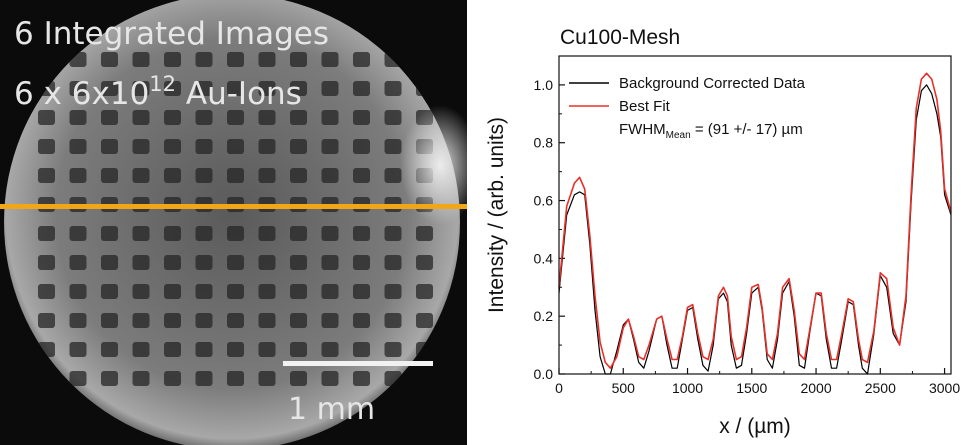 The height and width of the screenshot is (445, 961). Describe the element at coordinates (712, 83) in the screenshot. I see `legend-label-data: Background Corrected Data` at that location.